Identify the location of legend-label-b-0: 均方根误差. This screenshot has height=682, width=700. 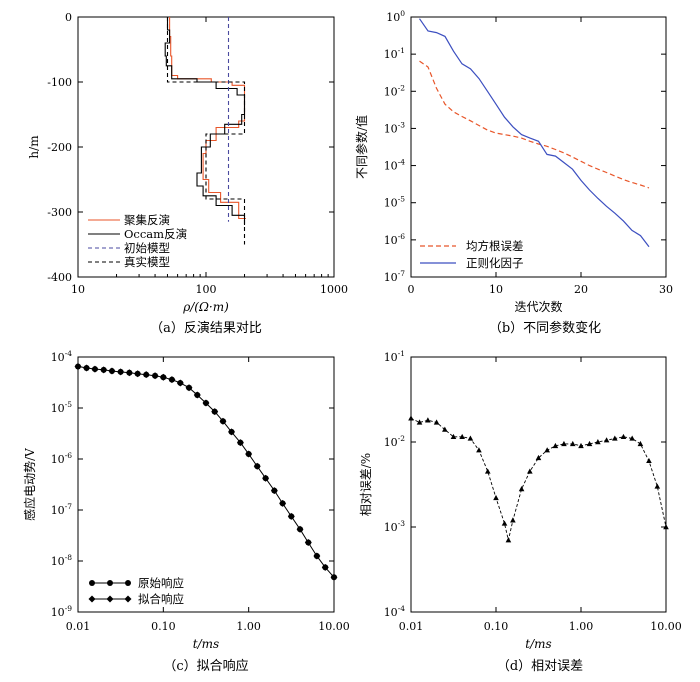
(495, 246).